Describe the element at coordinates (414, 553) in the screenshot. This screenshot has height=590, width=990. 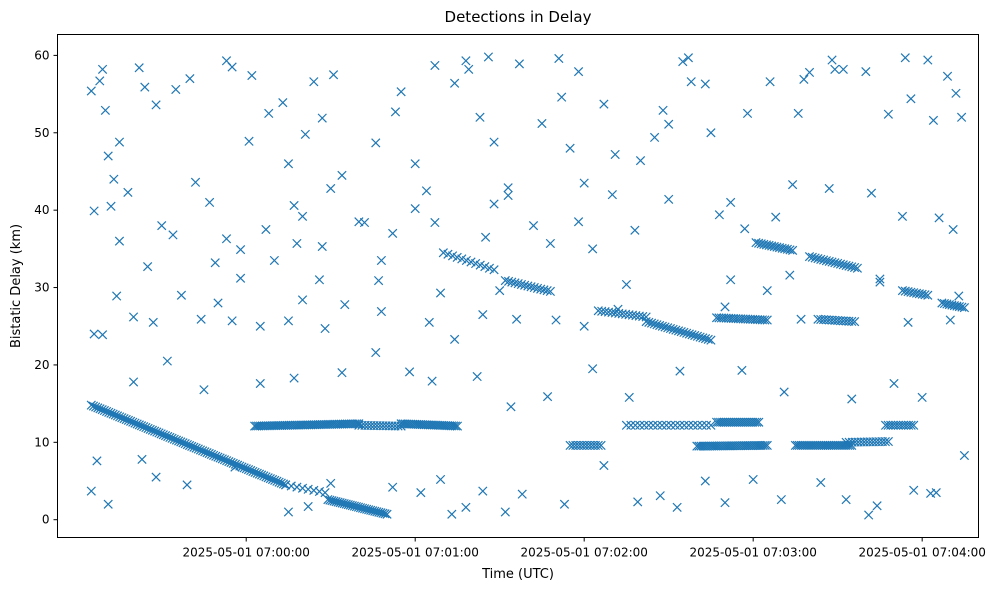
I see `x-tick-label: 2025-05-01 07:01:00` at that location.